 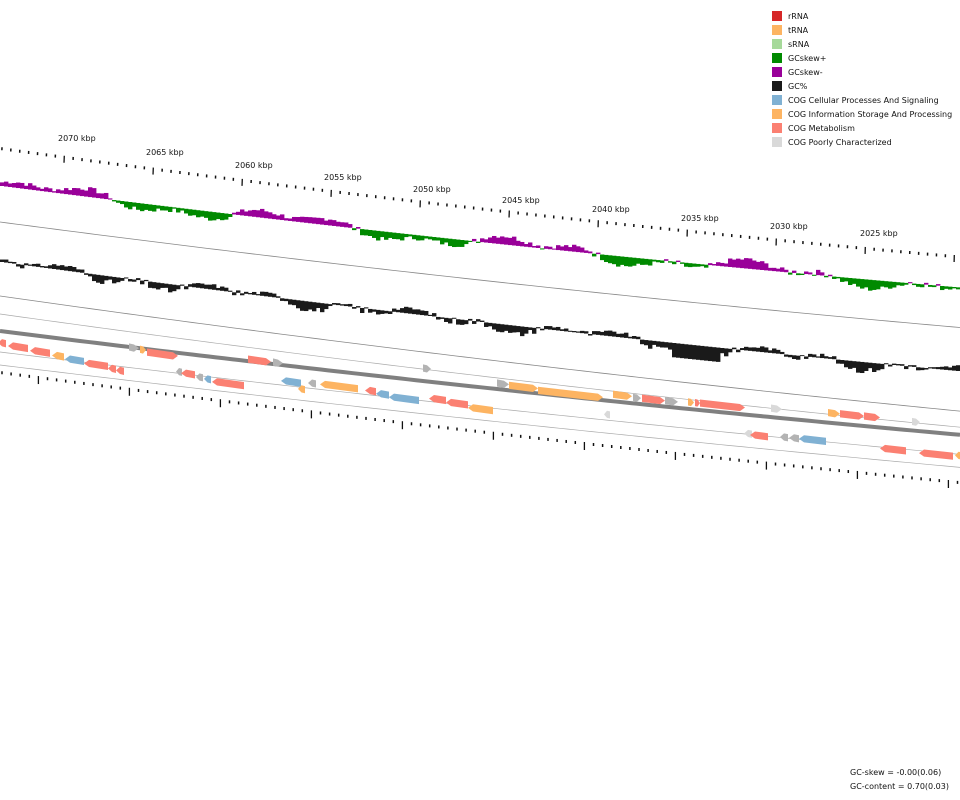 What do you see at coordinates (480, 236) in the screenshot?
I see `gc-skew-track` at bounding box center [480, 236].